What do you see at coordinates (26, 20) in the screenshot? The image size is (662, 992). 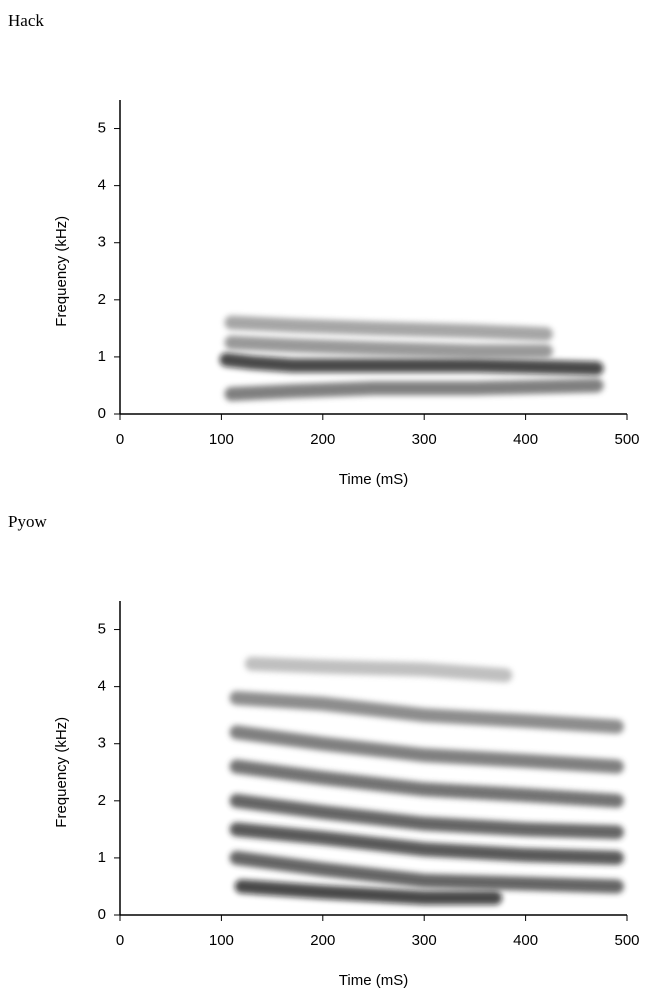 I see `chart-title: Hack` at bounding box center [26, 20].